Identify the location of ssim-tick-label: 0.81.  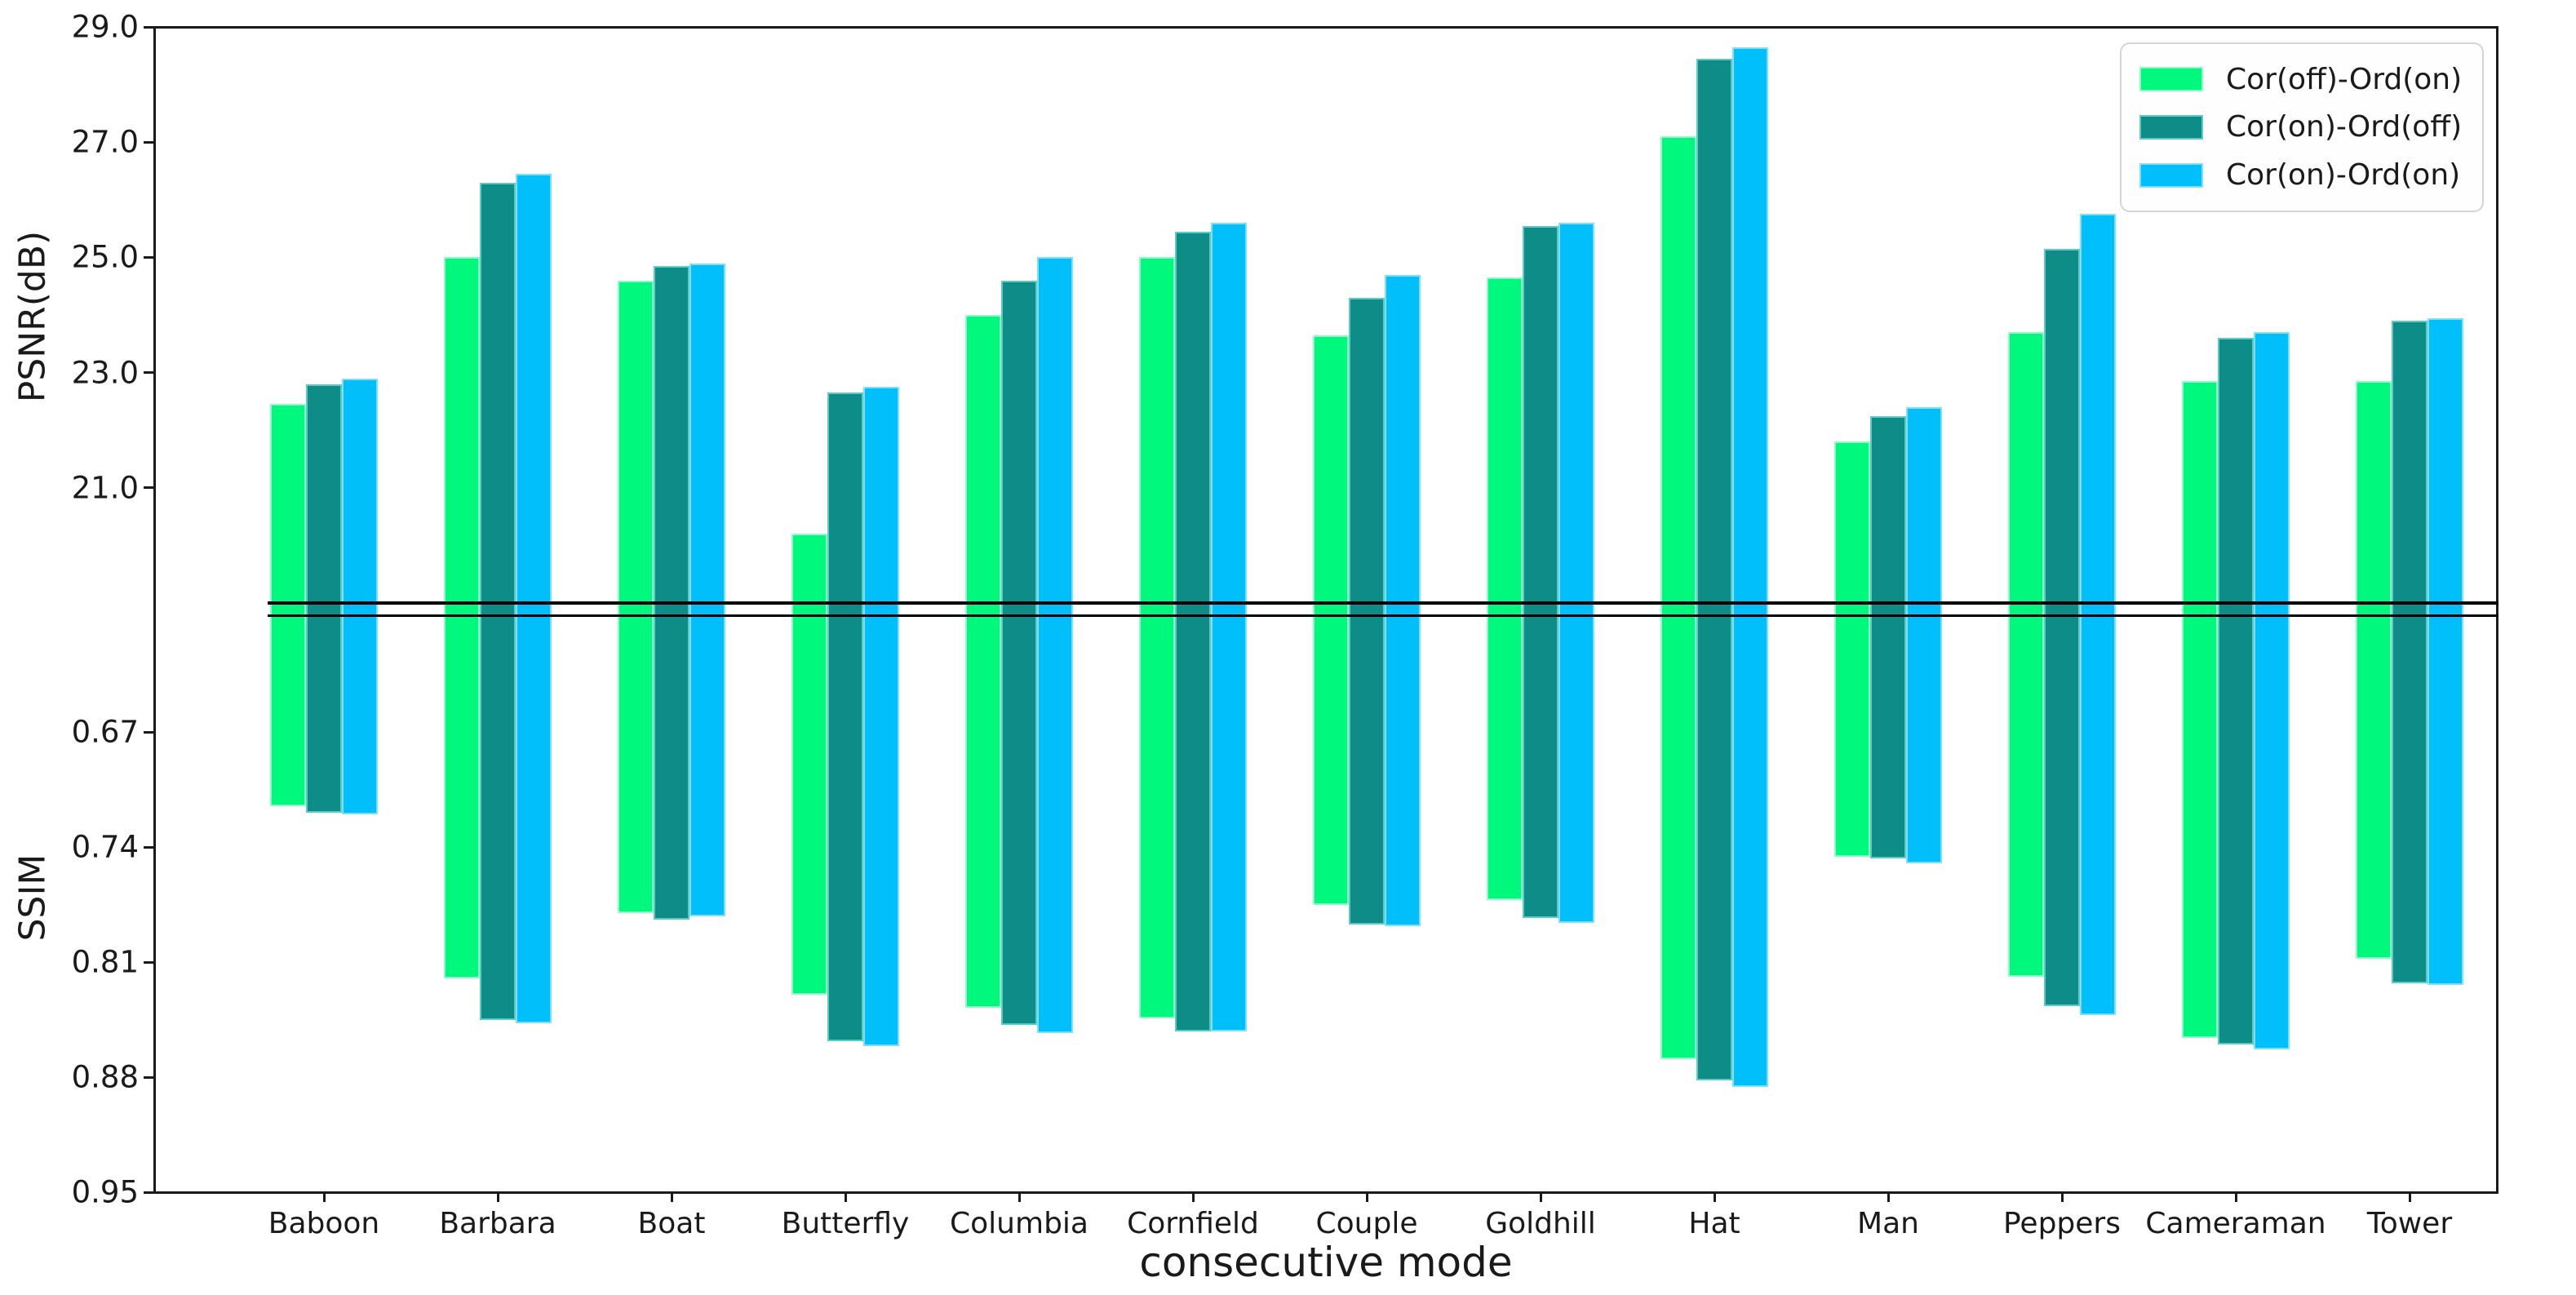
(105, 962).